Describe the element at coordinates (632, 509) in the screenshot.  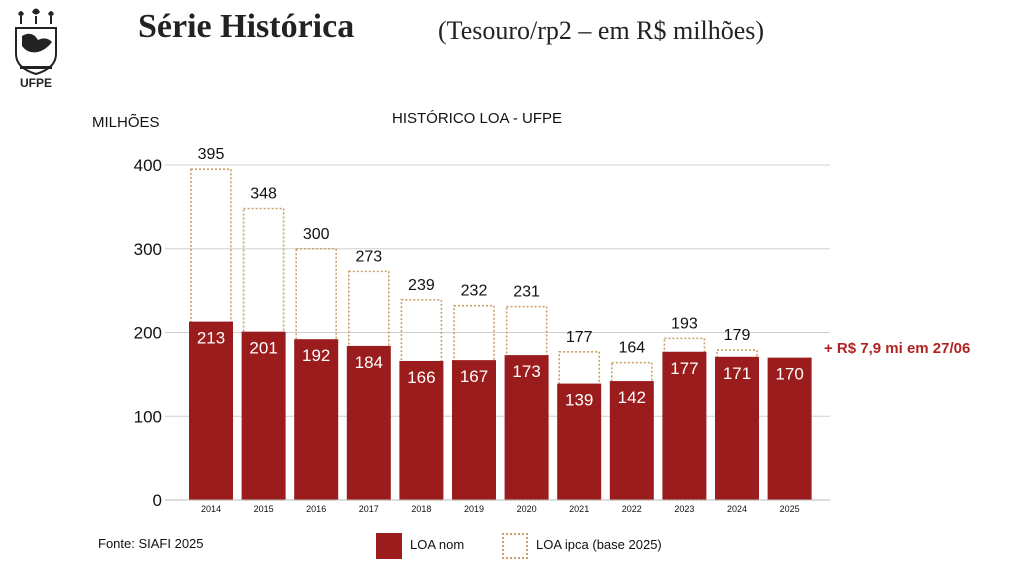
I see `x-tick-label: 2022` at that location.